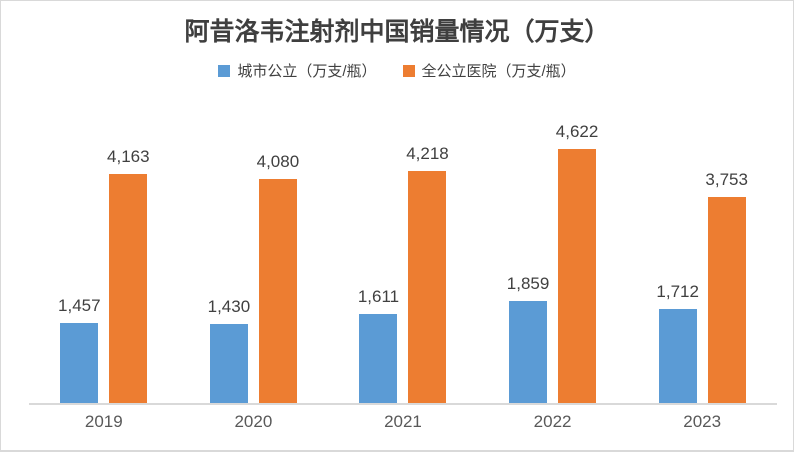 This screenshot has width=794, height=452. Describe the element at coordinates (79, 349) in the screenshot. I see `bar-2019-series-0: 1,457` at that location.